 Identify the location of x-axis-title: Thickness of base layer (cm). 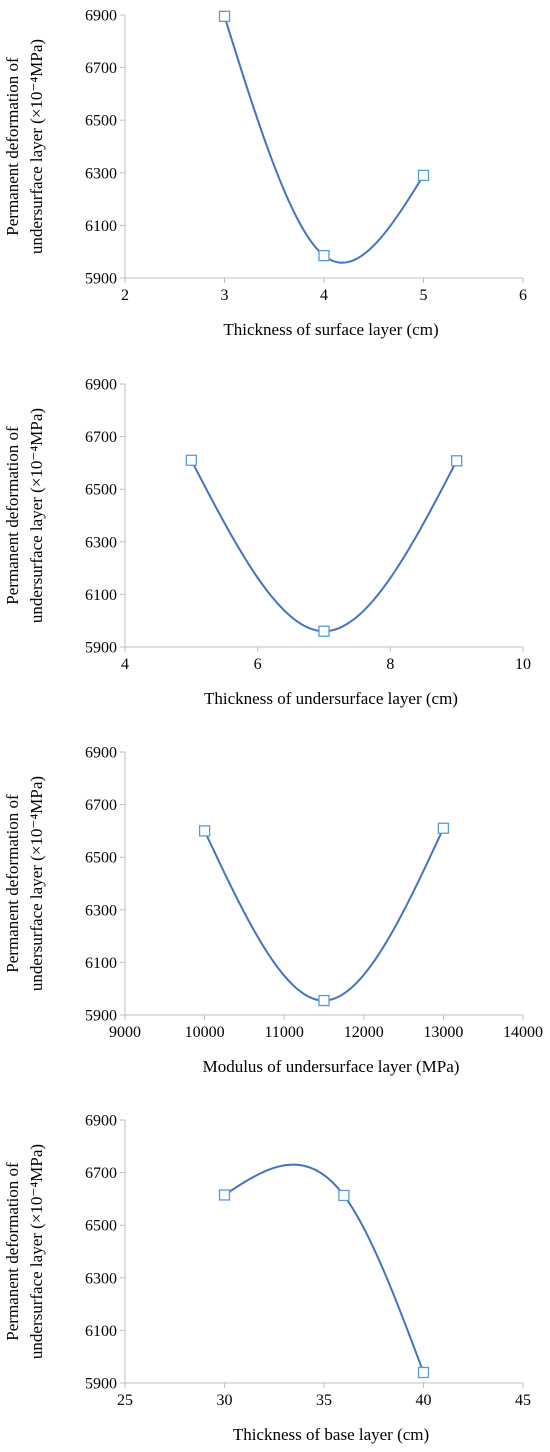
(331, 1434).